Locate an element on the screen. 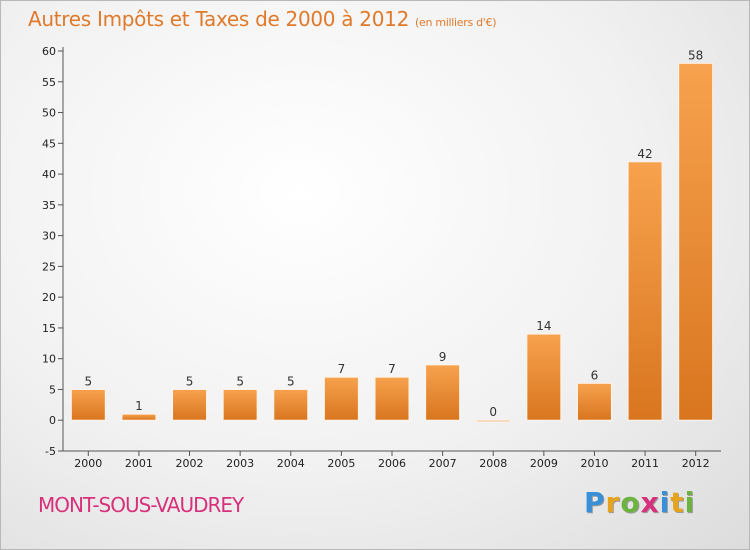  x-tick-label: 2010 is located at coordinates (594, 463).